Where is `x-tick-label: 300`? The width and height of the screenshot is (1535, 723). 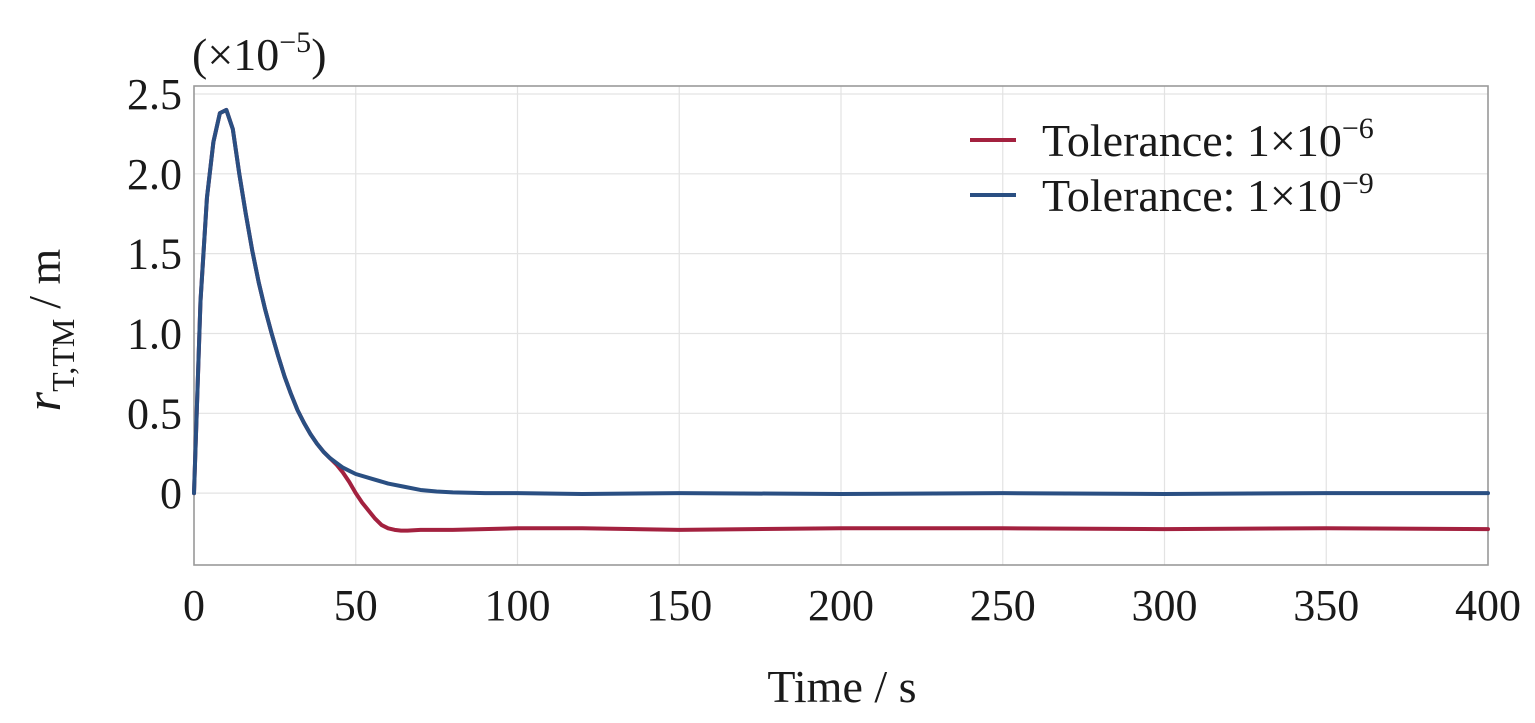 x-tick-label: 300 is located at coordinates (1165, 605).